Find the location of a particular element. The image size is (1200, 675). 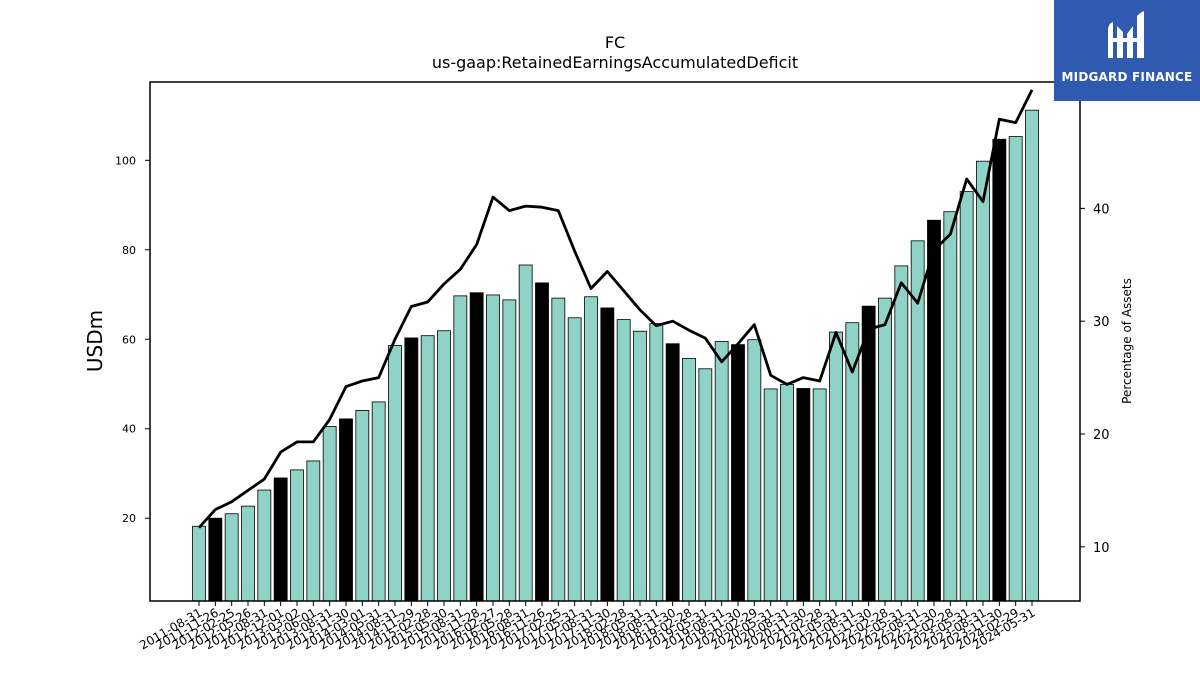

y2-axis-label: Percentage of Assets is located at coordinates (1127, 341).